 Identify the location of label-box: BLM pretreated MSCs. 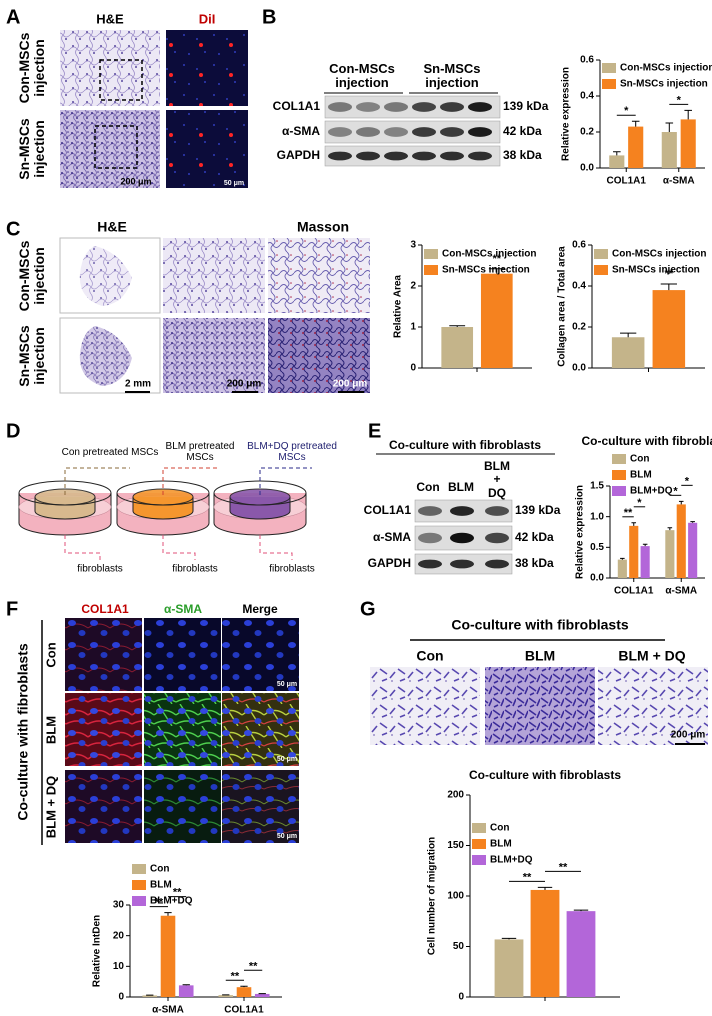
(200, 452).